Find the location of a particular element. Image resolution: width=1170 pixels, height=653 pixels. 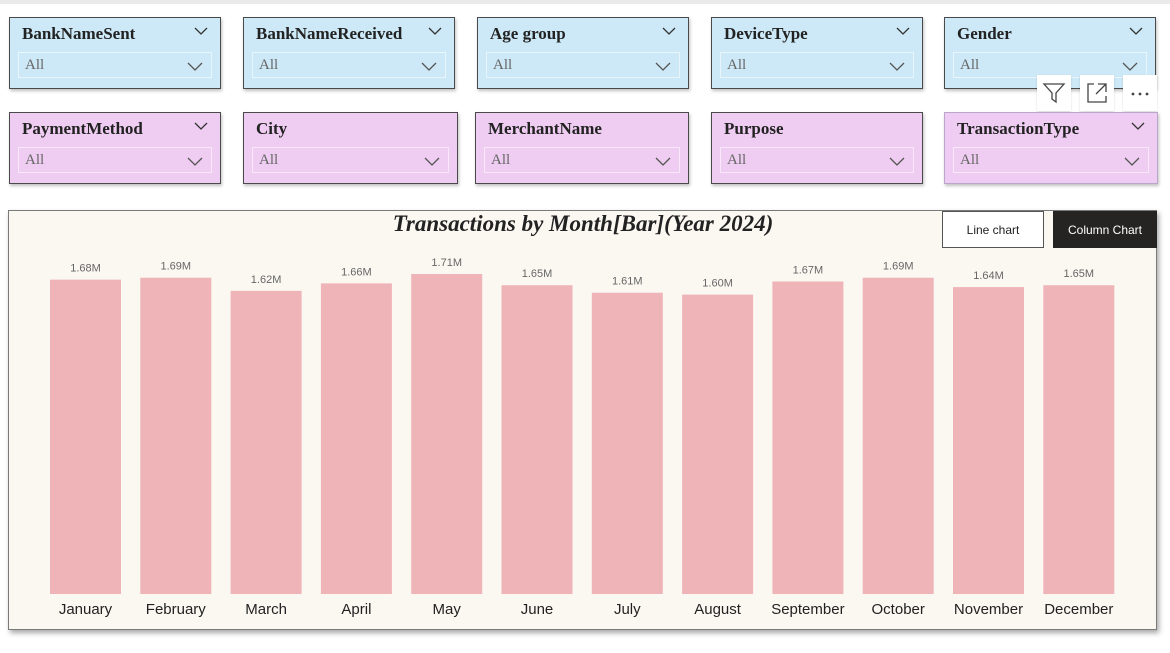

slicer-title: BankNameReceived is located at coordinates (329, 33).